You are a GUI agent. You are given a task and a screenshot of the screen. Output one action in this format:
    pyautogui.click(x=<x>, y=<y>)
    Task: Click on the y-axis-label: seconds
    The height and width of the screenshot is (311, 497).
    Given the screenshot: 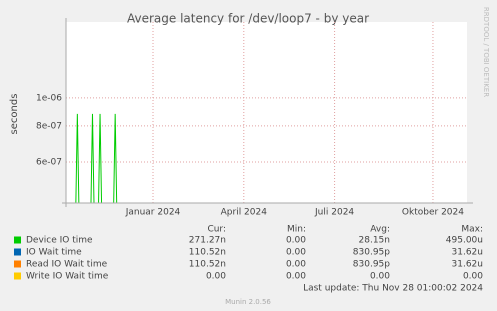 What is the action you would take?
    pyautogui.click(x=14, y=114)
    